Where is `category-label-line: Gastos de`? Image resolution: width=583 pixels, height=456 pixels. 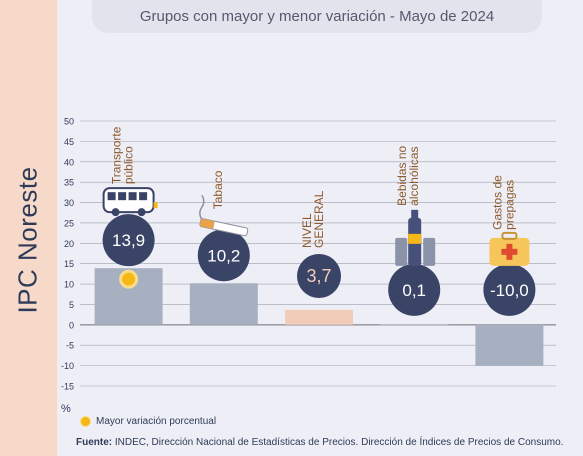
category-label-line: Gastos de is located at coordinates (497, 202).